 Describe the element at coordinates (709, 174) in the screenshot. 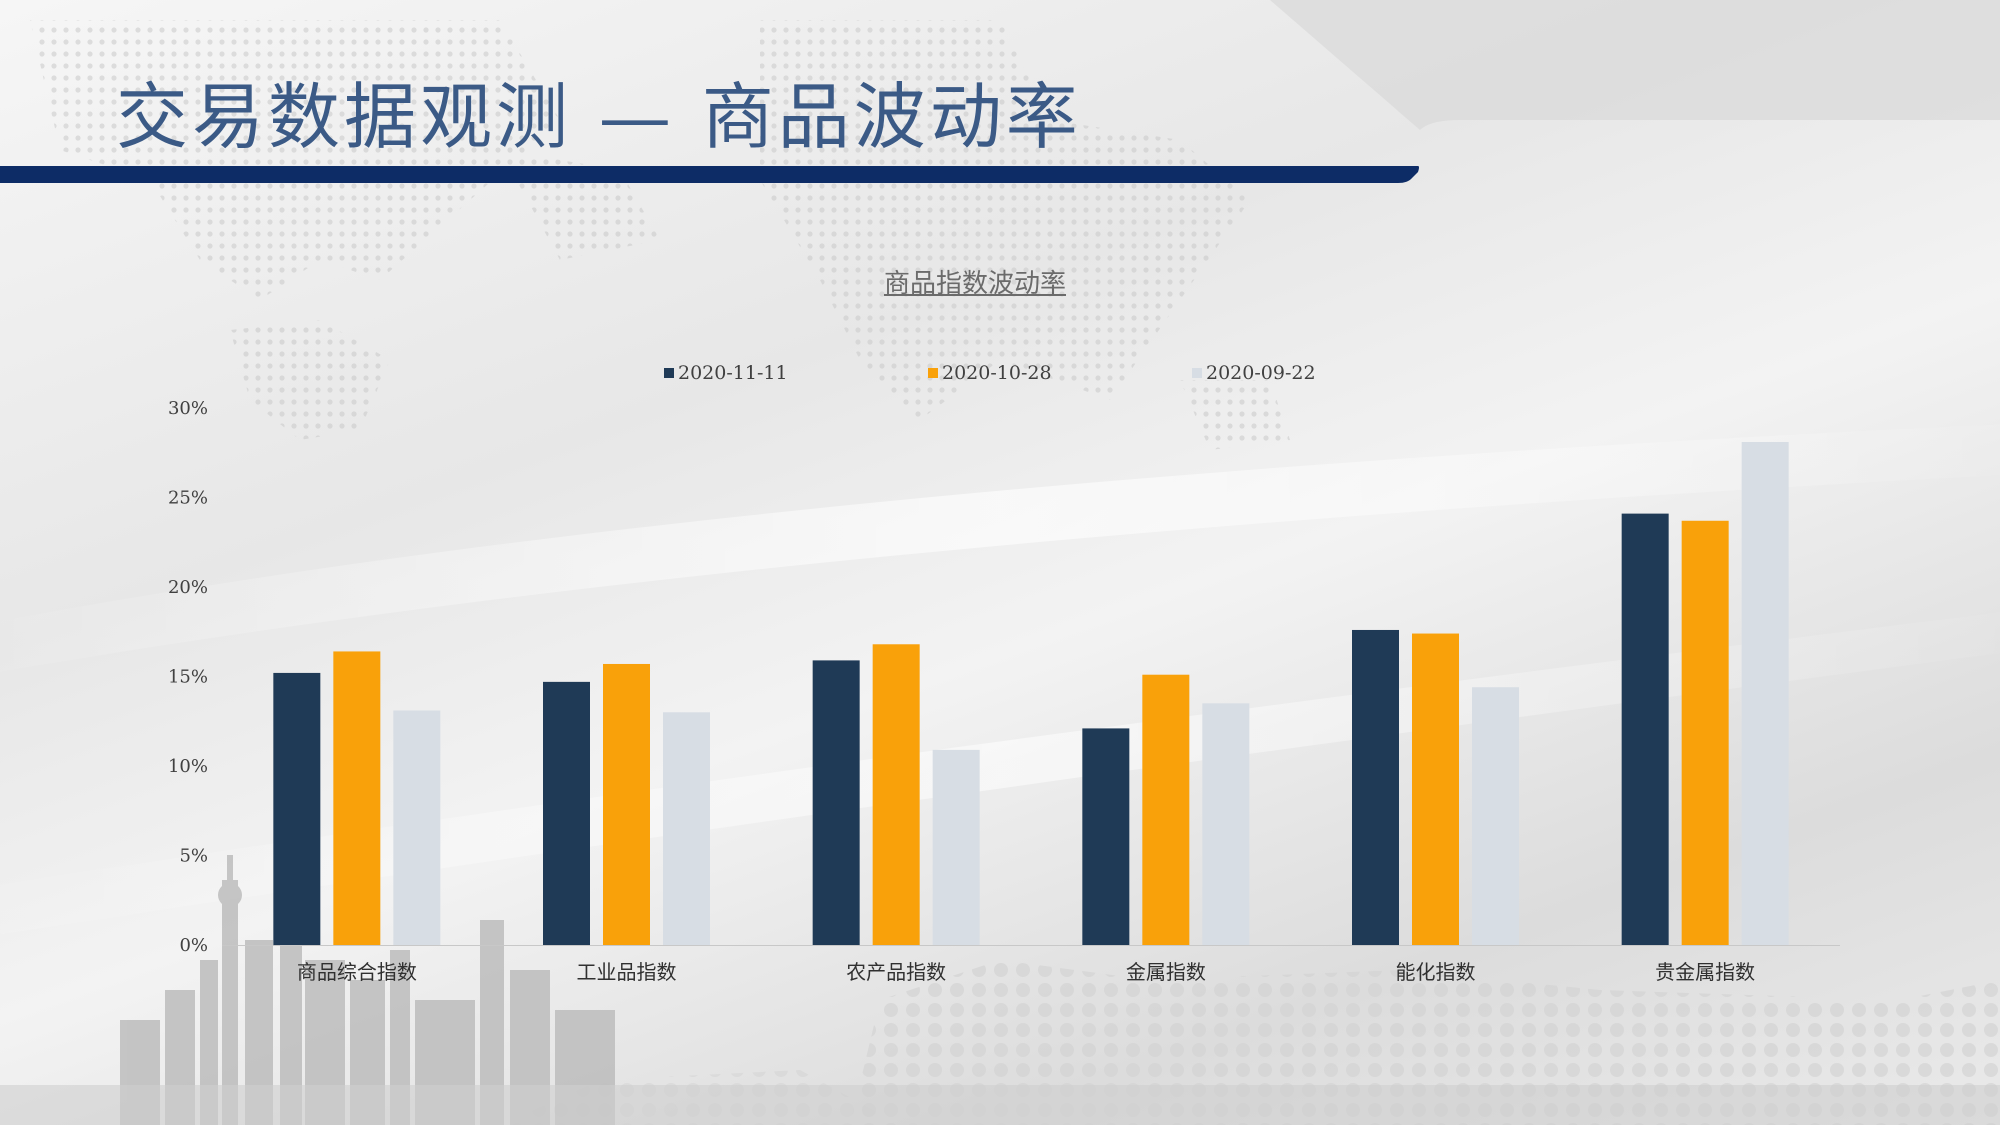

I see `title-bar` at that location.